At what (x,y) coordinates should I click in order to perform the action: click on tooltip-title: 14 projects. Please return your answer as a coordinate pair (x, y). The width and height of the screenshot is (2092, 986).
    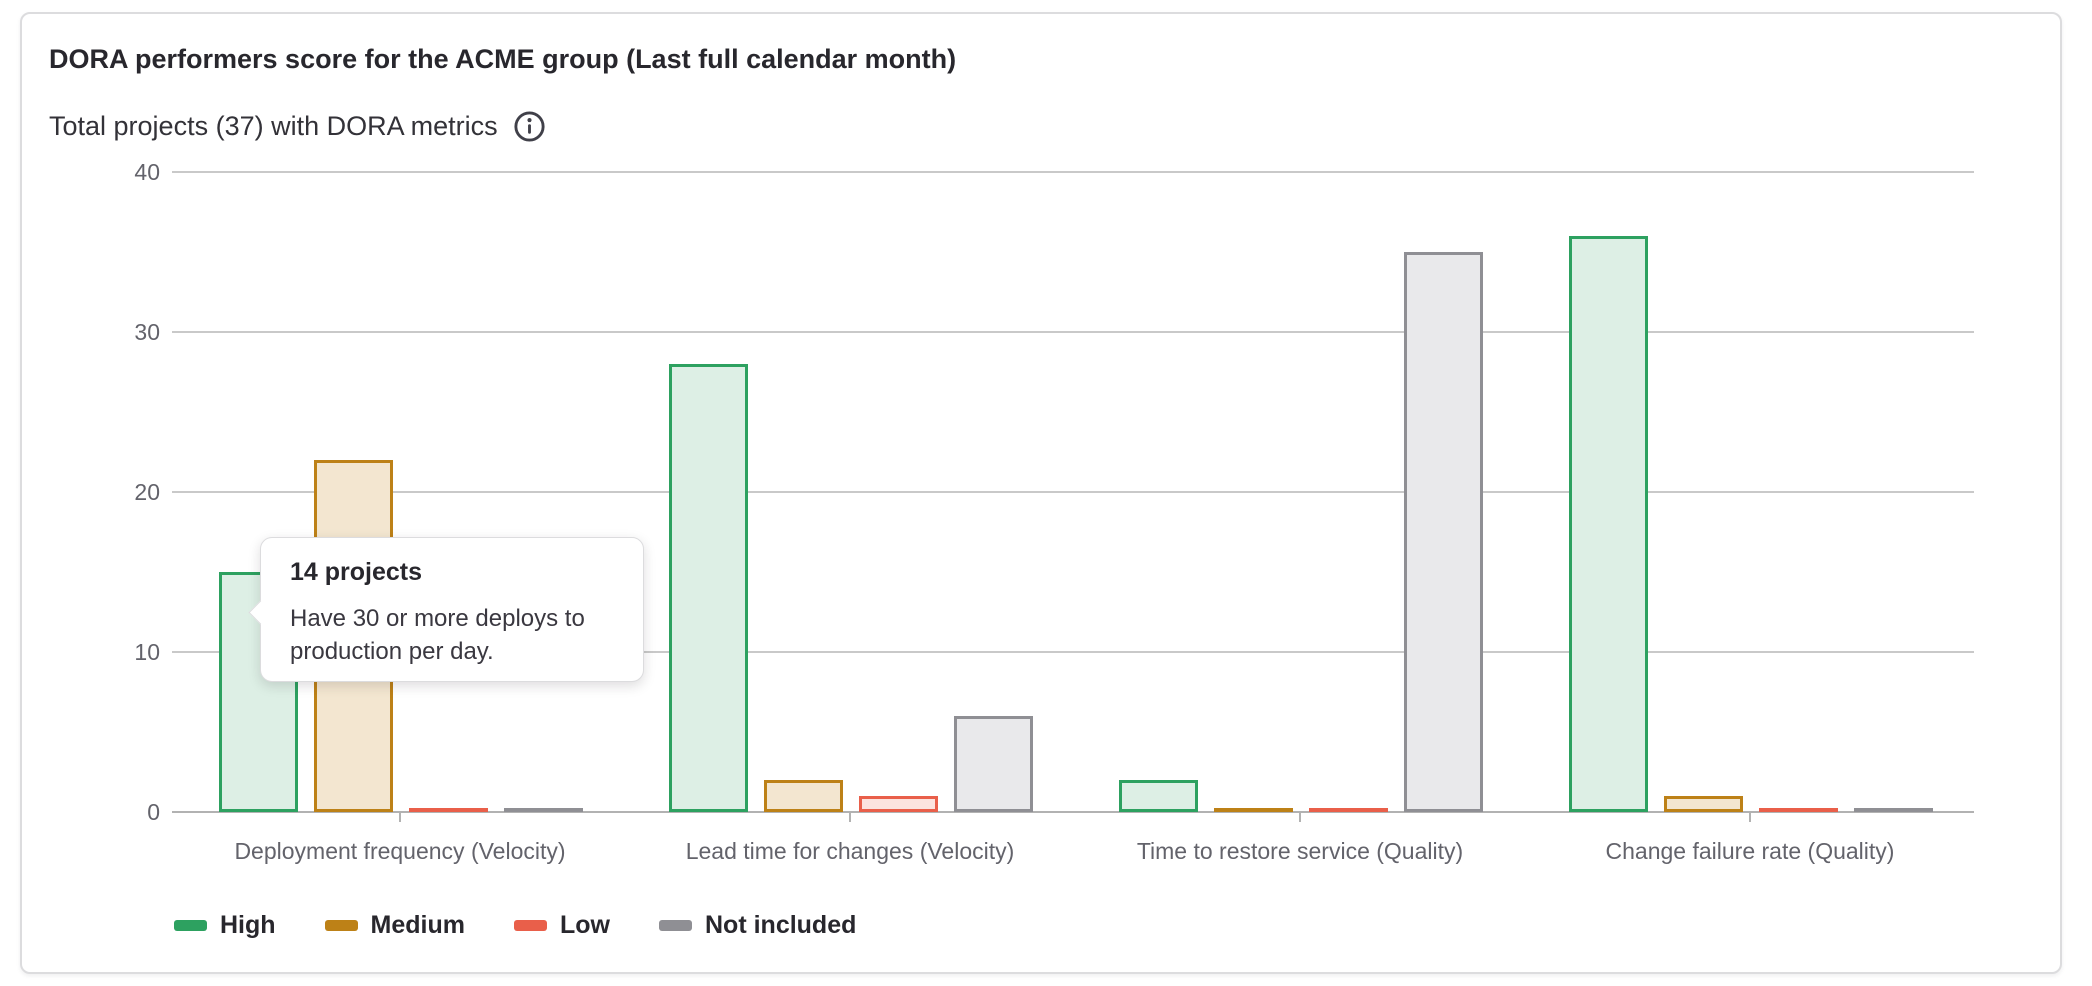
    Looking at the image, I should click on (356, 572).